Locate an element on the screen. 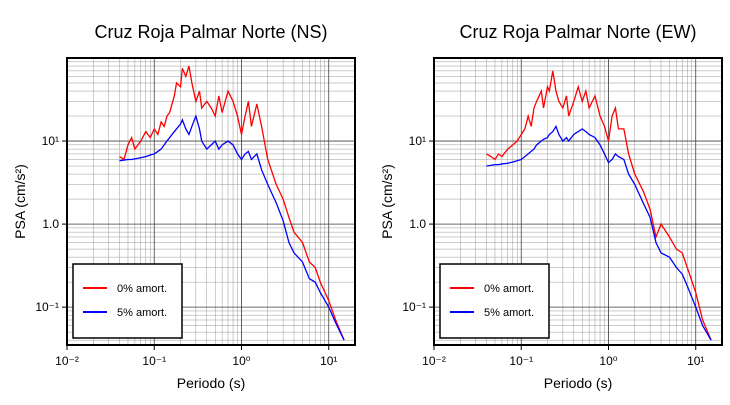 The width and height of the screenshot is (730, 405). chart-title: Cruz Roja Palmar Norte (NS) is located at coordinates (210, 32).